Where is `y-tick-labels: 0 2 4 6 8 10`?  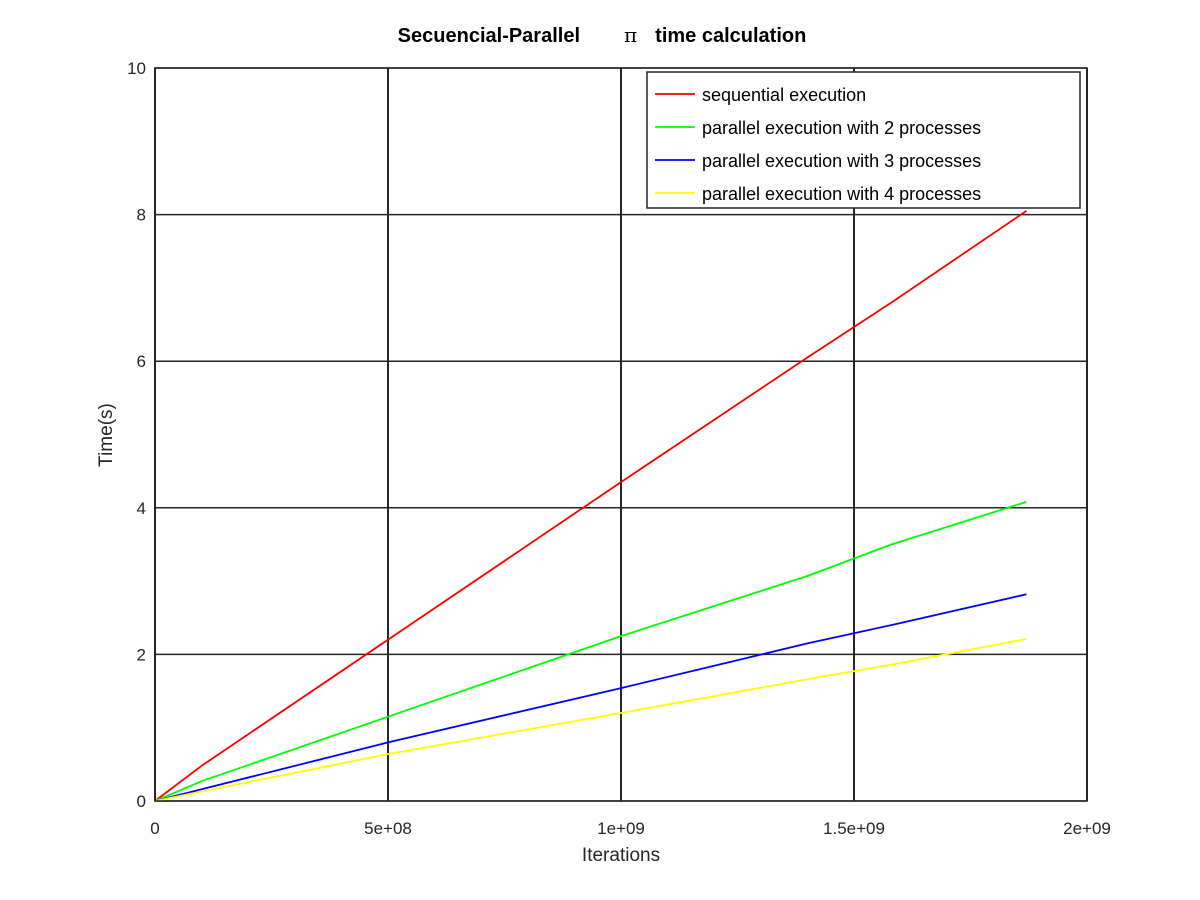
y-tick-labels: 0 2 4 6 8 10 is located at coordinates (136, 435).